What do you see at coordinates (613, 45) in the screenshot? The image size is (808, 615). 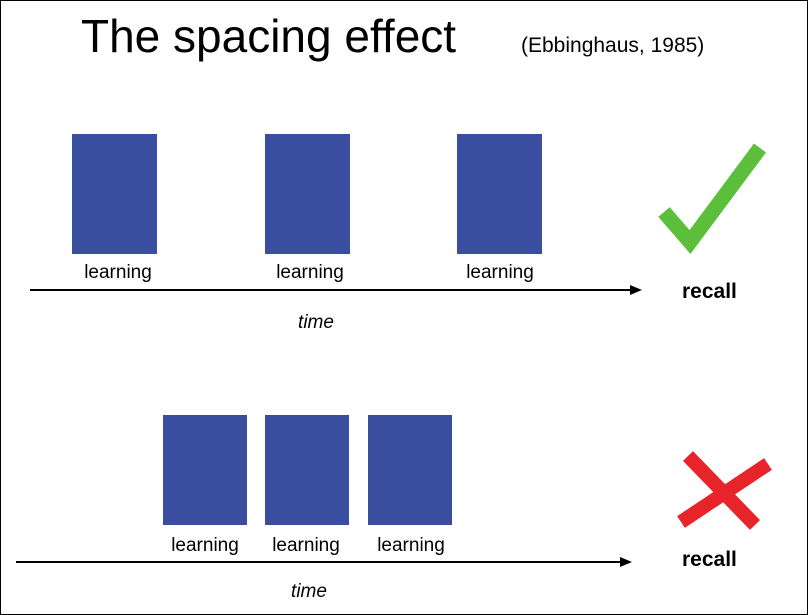 I see `citation: (Ebbinghaus, 1985)` at bounding box center [613, 45].